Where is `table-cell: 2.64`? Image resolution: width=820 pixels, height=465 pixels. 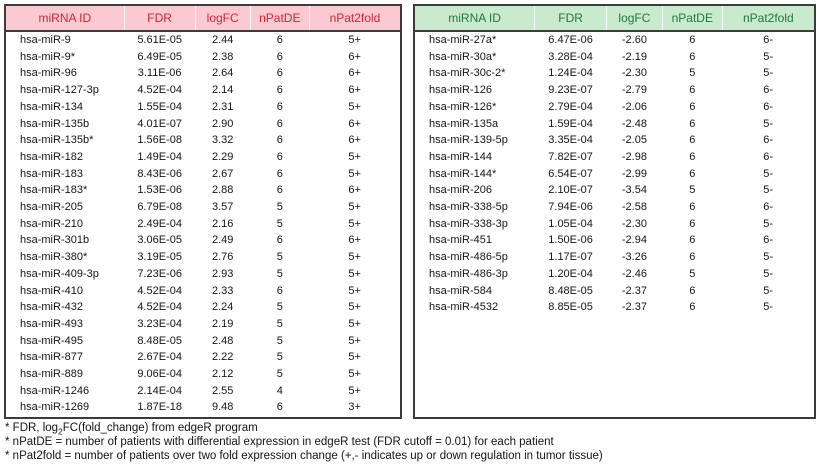
table-cell: 2.64 is located at coordinates (222, 73).